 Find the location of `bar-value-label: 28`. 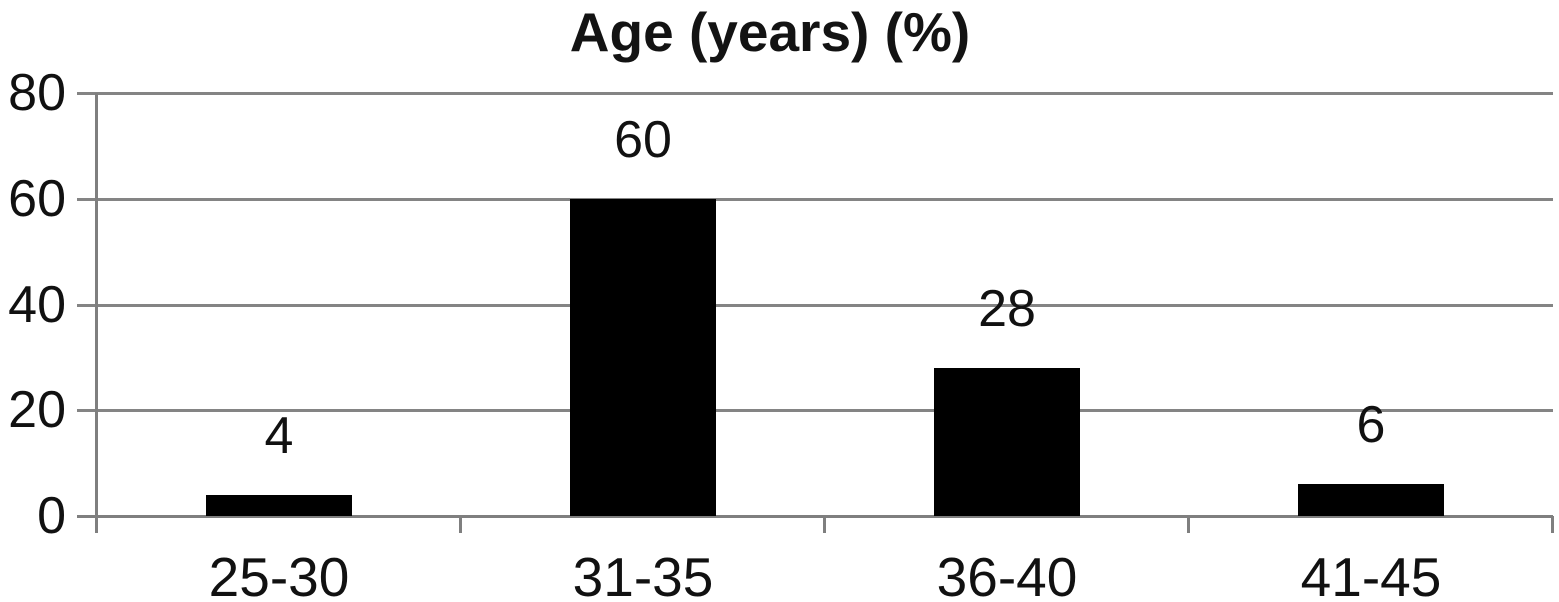

bar-value-label: 28 is located at coordinates (1007, 309).